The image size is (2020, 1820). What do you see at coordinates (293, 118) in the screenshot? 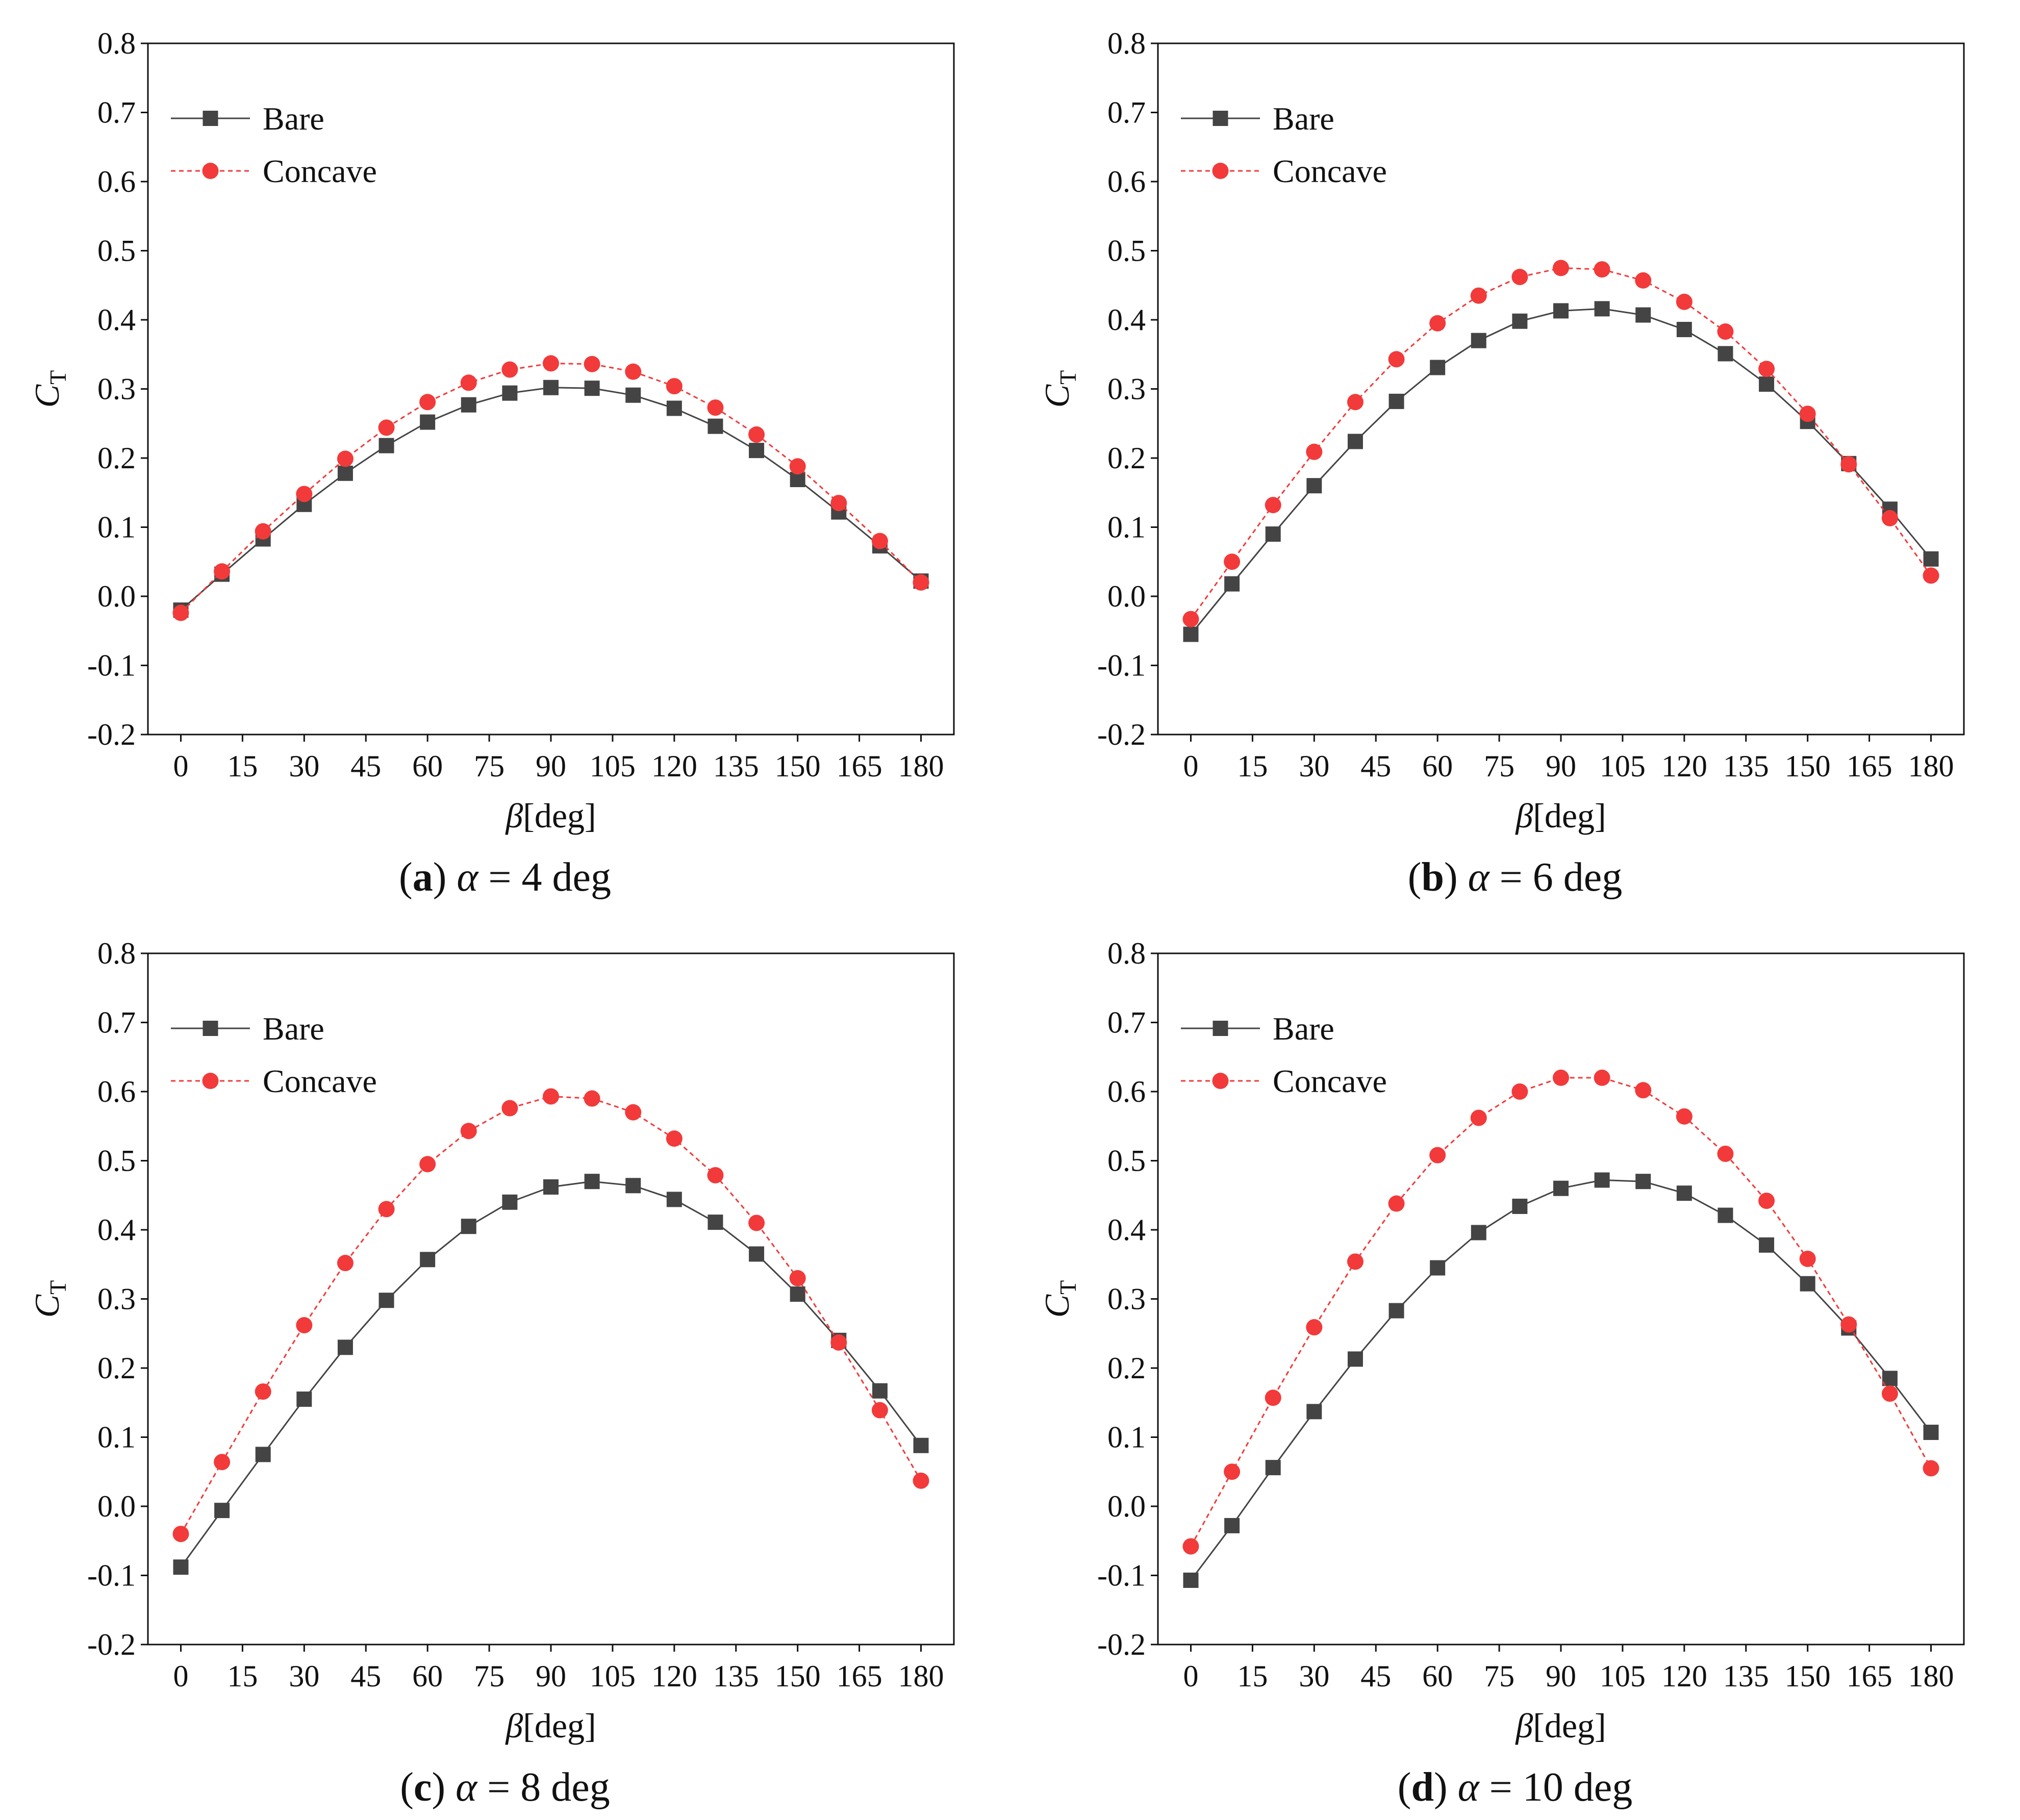
I see `legend-bare-label: Bare` at bounding box center [293, 118].